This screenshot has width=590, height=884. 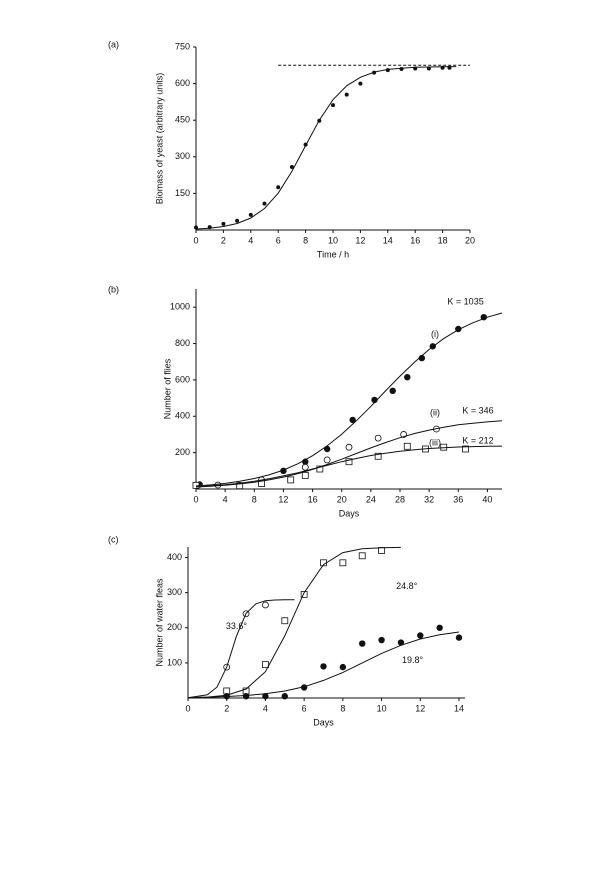 What do you see at coordinates (443, 240) in the screenshot?
I see `x-tick-label: 18` at bounding box center [443, 240].